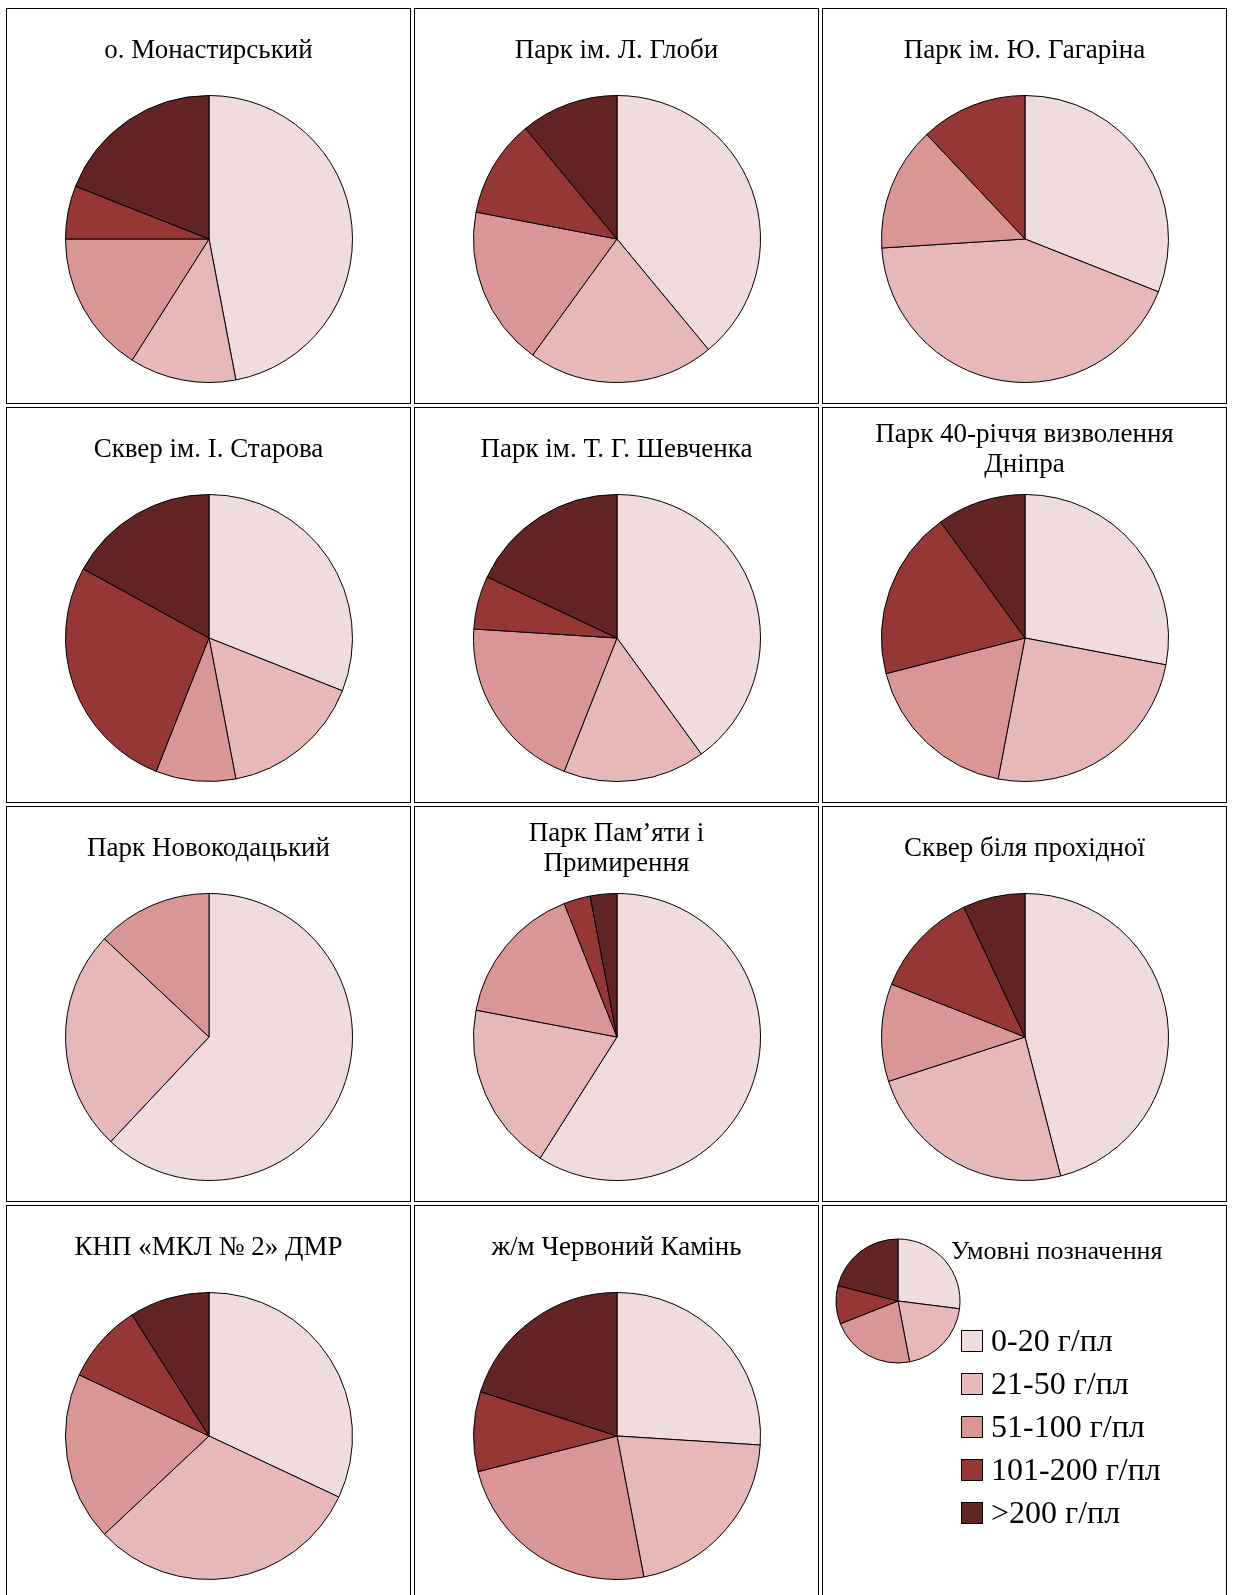 This screenshot has width=1239, height=1595. What do you see at coordinates (1024, 448) in the screenshot?
I see `chart-title: Парк 40-річчя визволення Дніпра` at bounding box center [1024, 448].